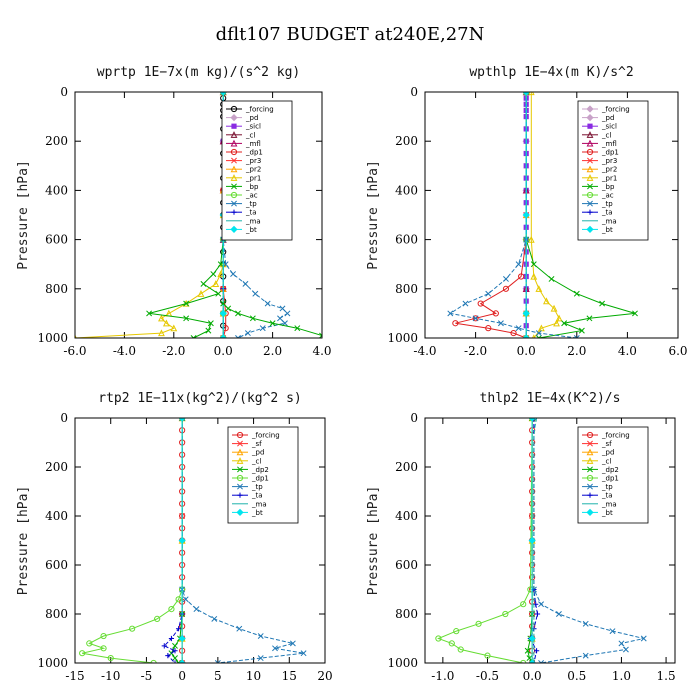 This screenshot has width=700, height=700. Describe the element at coordinates (607, 118) in the screenshot. I see `legend-label: _pd` at that location.